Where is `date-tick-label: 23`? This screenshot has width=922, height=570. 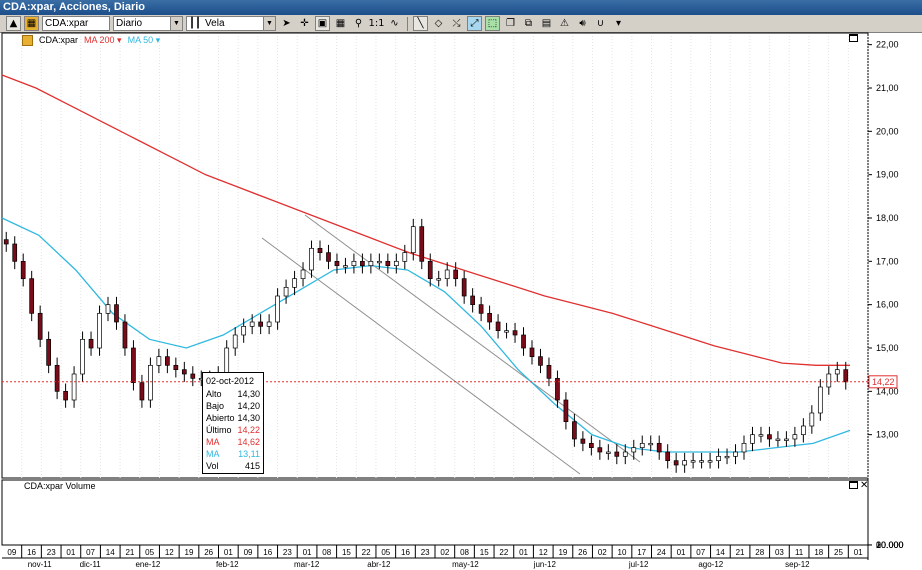
date-tick-label: 23 is located at coordinates (51, 552).